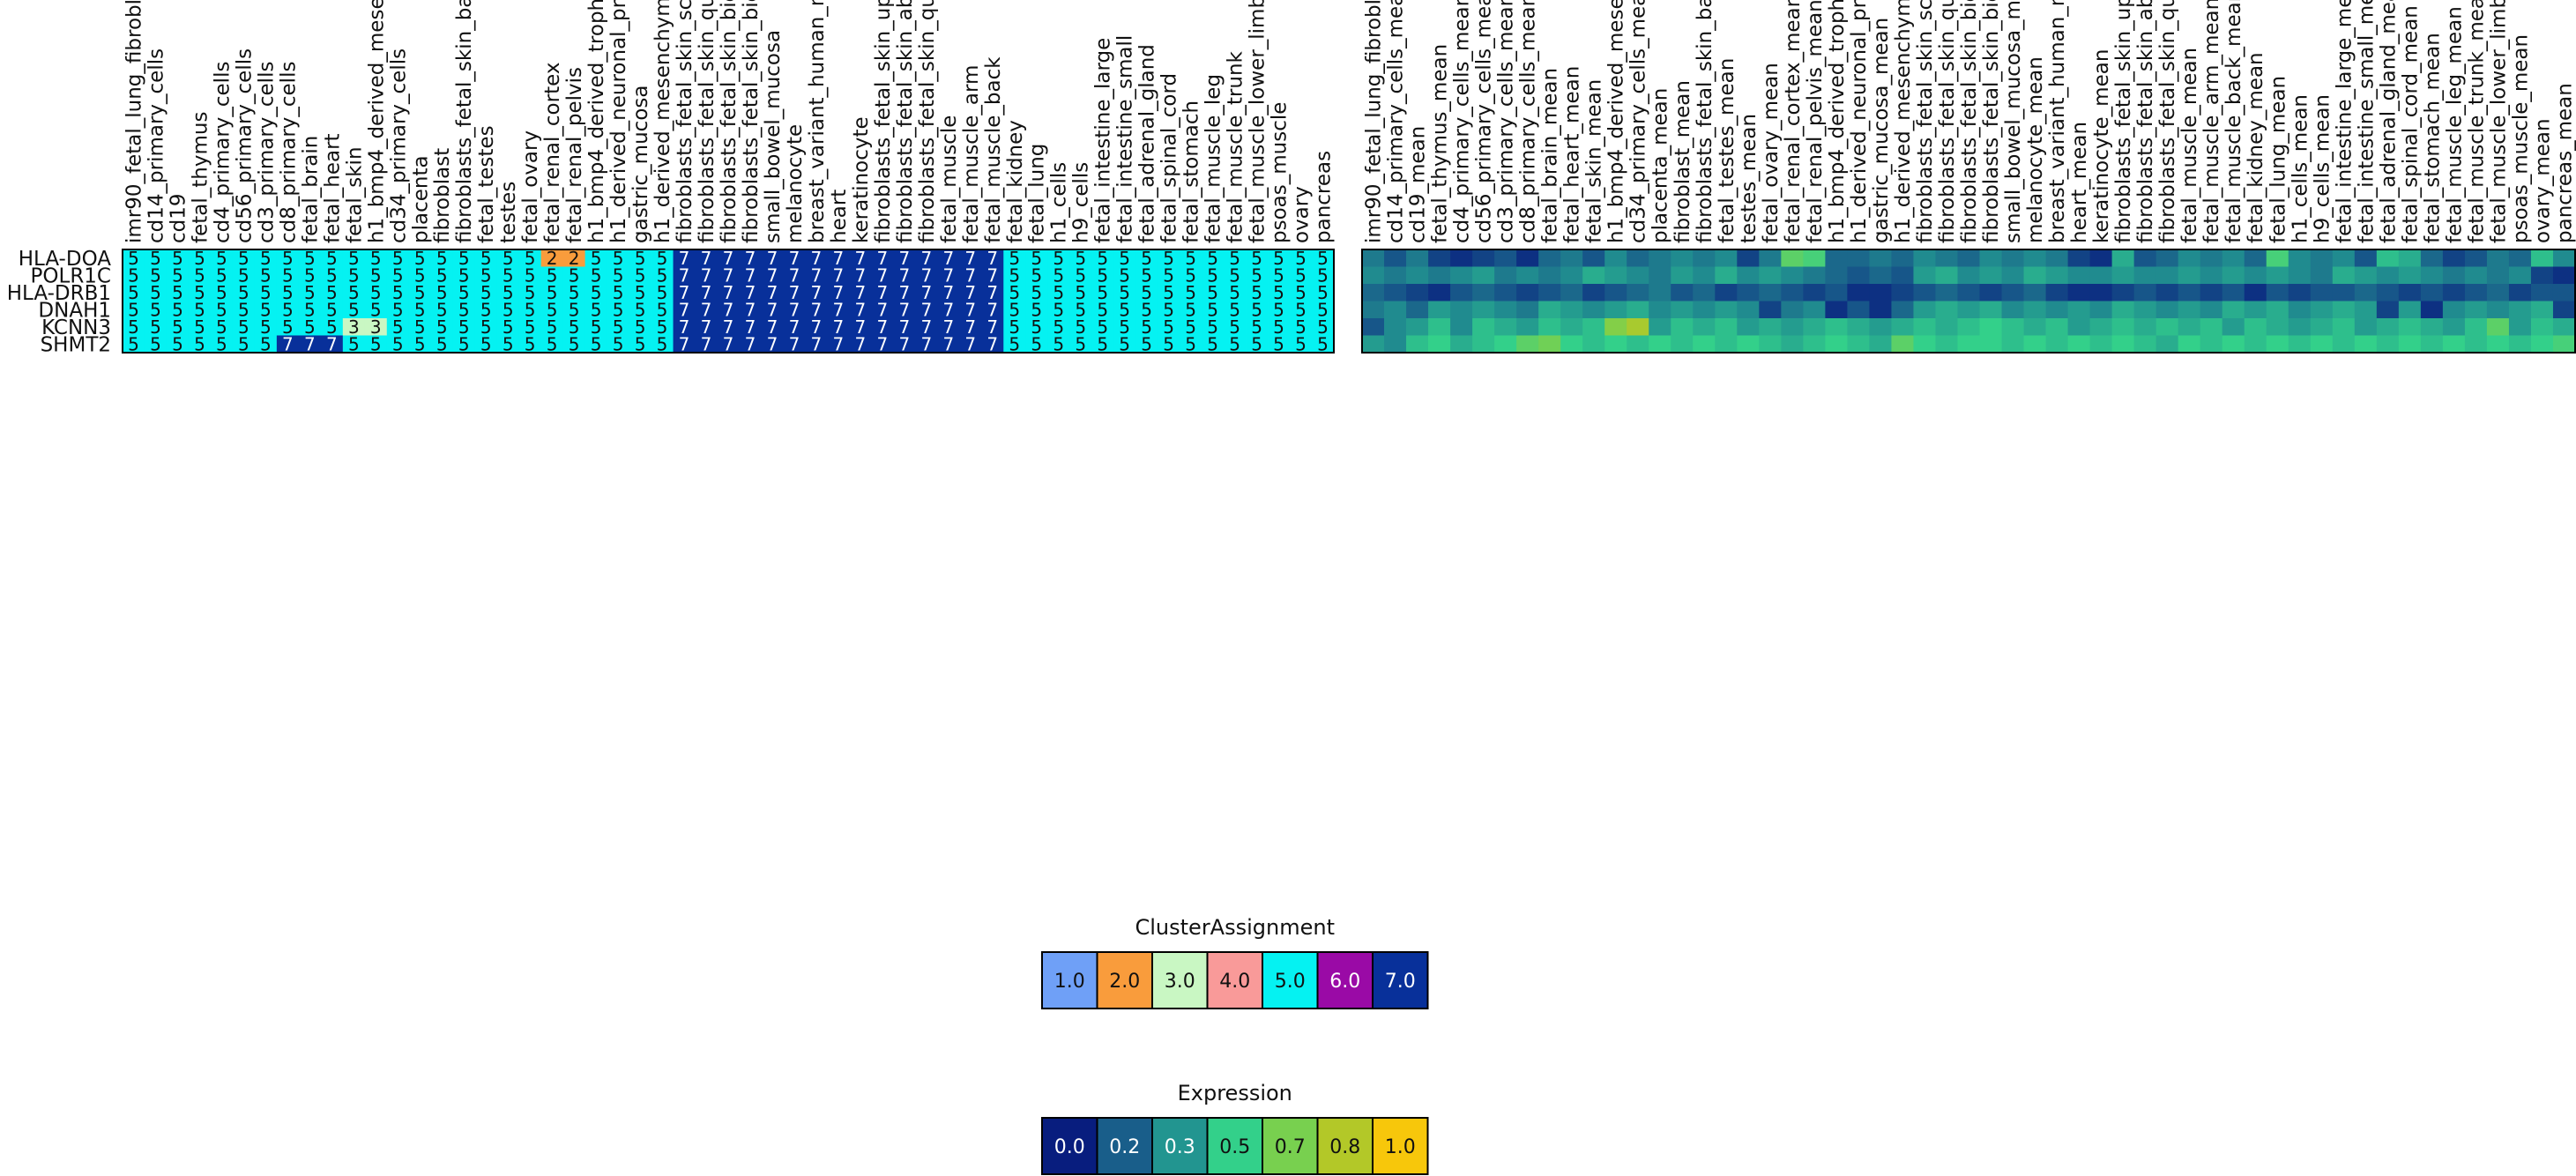  I want to click on column-label: fetal_heart, so click(333, 188).